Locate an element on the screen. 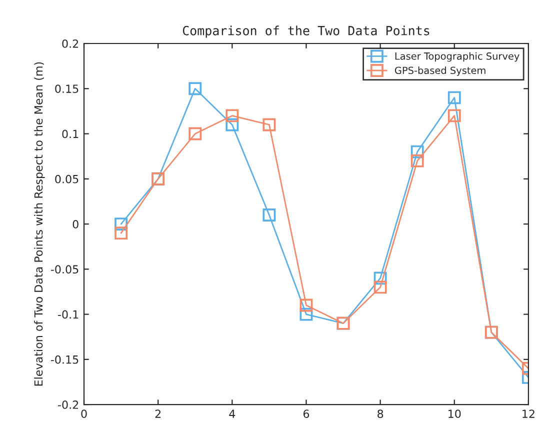 This screenshot has height=435, width=542. x-tick-label: 4 is located at coordinates (232, 414).